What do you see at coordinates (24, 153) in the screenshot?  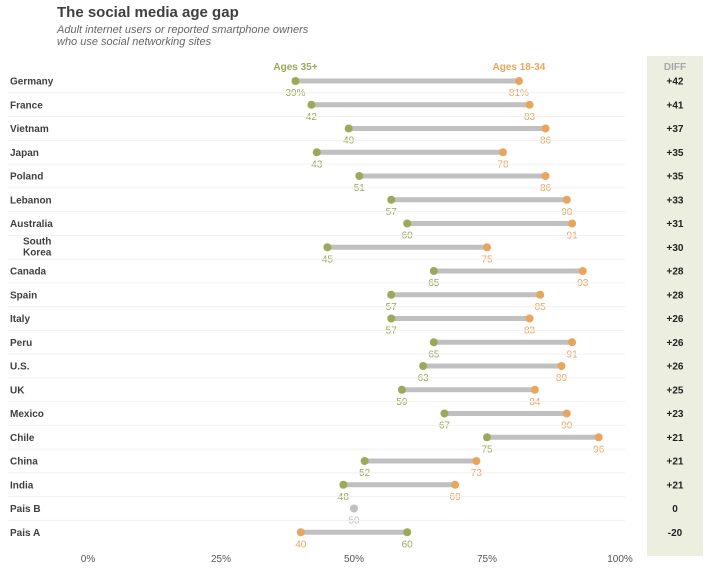 I see `country-label: Japan` at bounding box center [24, 153].